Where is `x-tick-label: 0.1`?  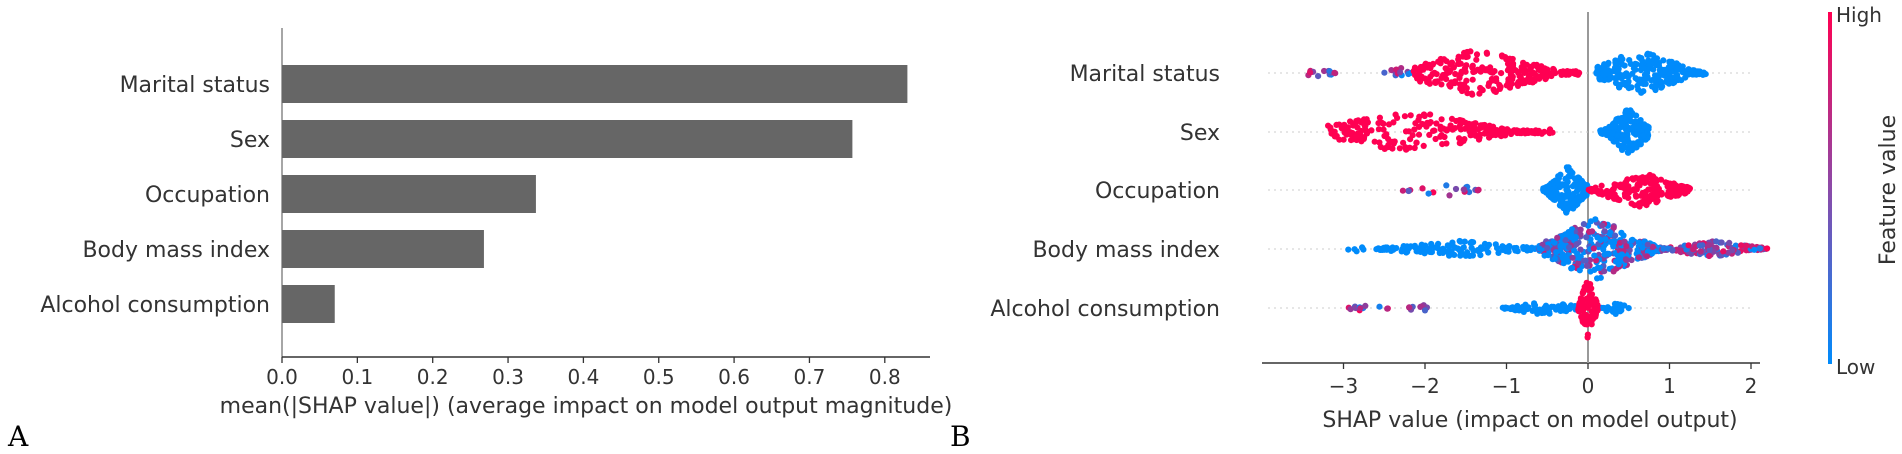 x-tick-label: 0.1 is located at coordinates (357, 377).